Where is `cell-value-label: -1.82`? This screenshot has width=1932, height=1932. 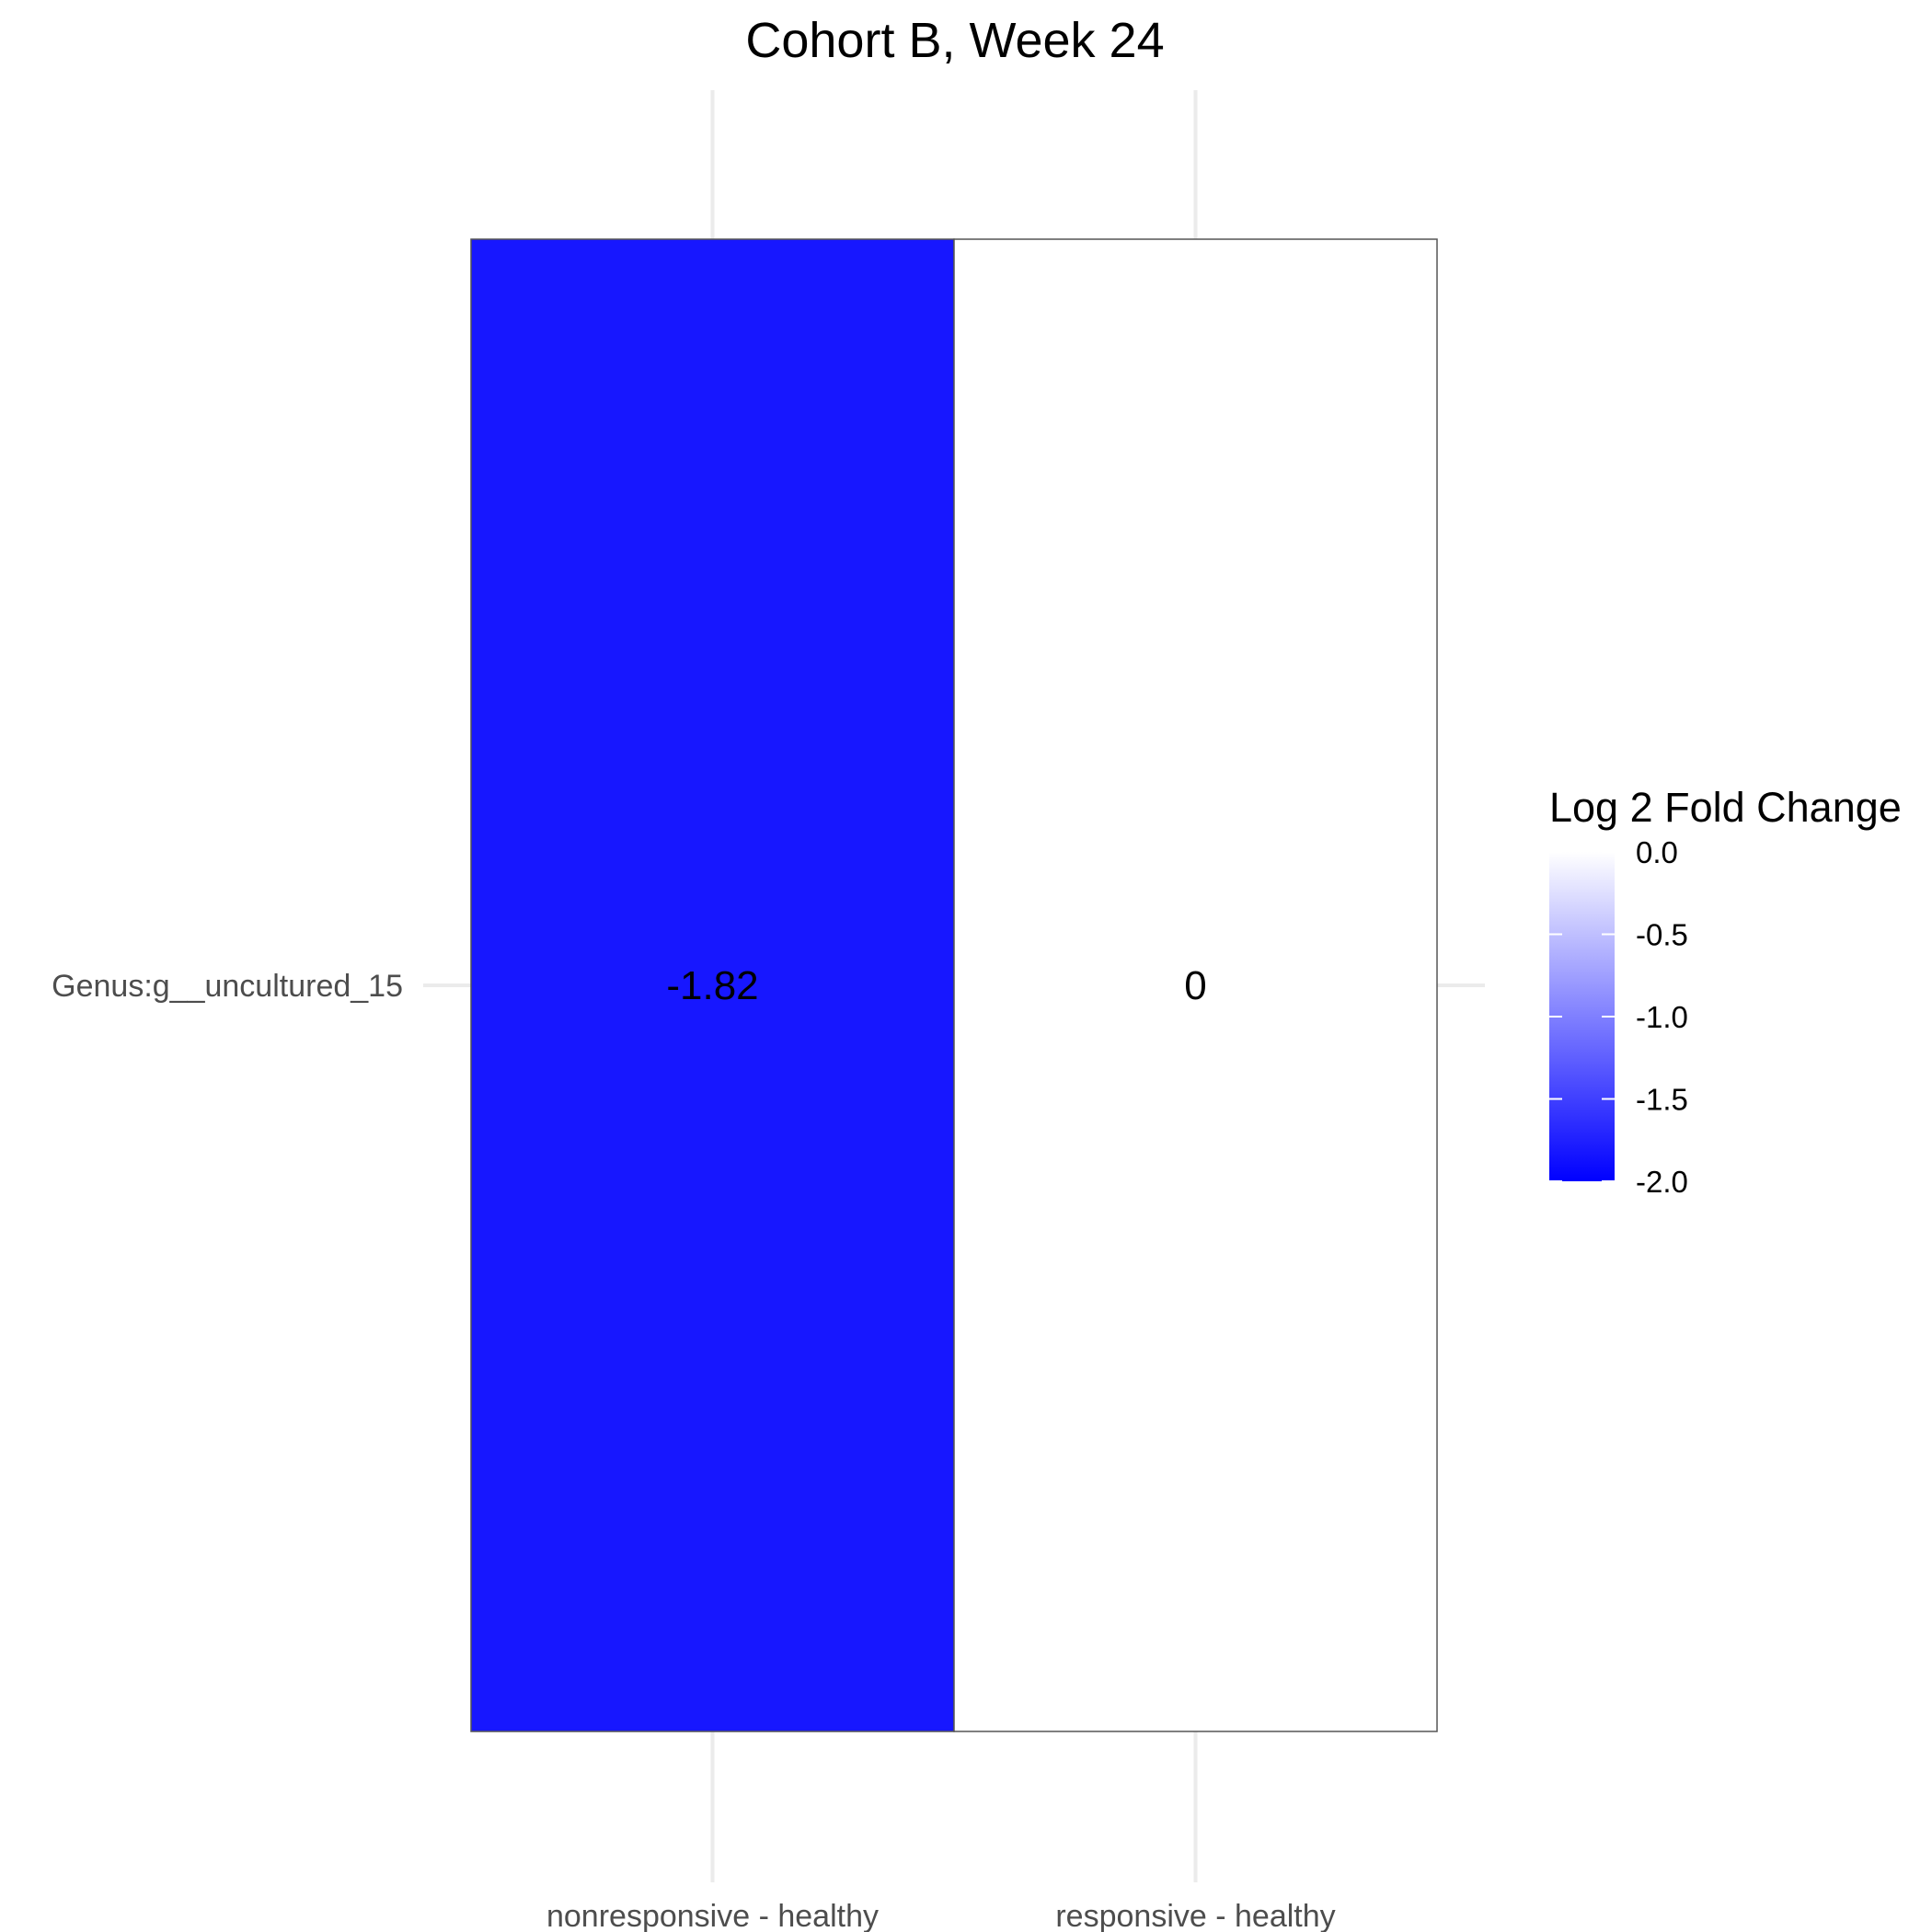
cell-value-label: -1.82 is located at coordinates (712, 985).